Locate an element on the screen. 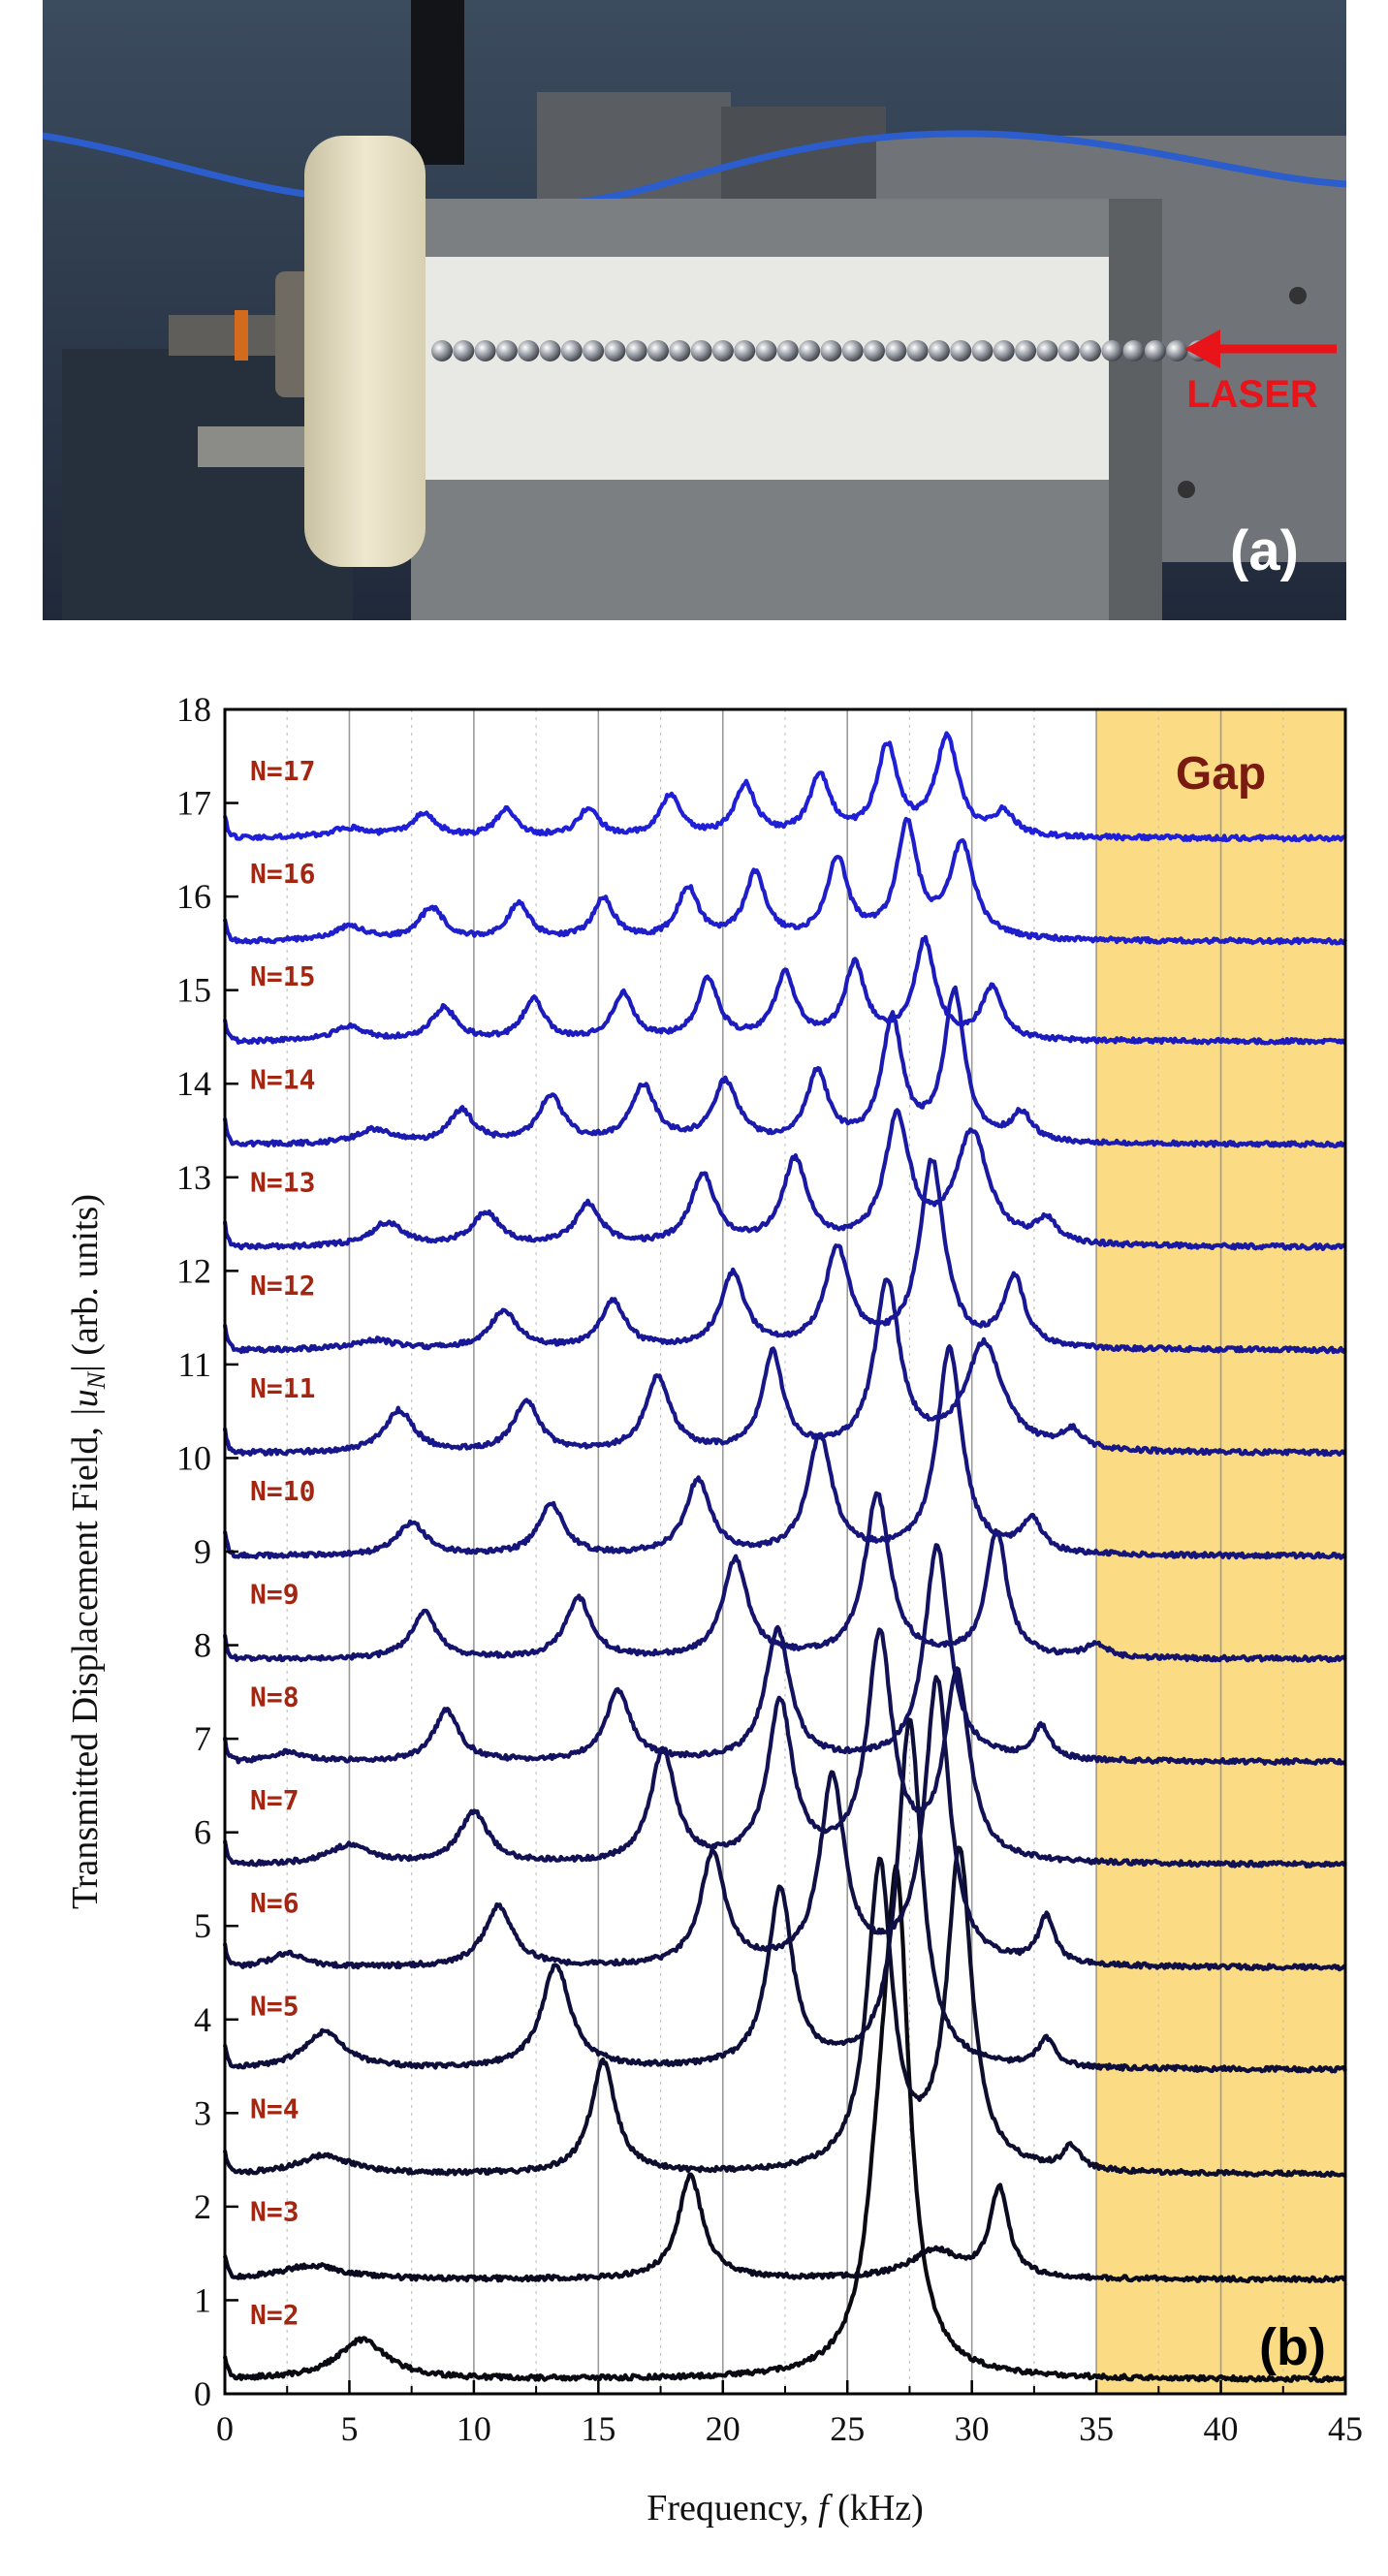 This screenshot has width=1388, height=2576. x-tick-label: 15 is located at coordinates (598, 2428).